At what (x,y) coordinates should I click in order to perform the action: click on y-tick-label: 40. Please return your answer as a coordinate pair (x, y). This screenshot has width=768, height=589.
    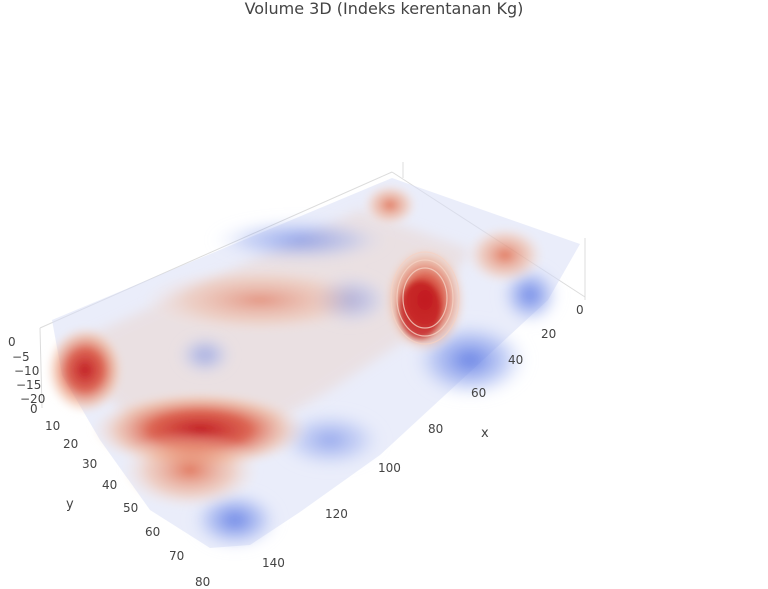
    Looking at the image, I should click on (109, 485).